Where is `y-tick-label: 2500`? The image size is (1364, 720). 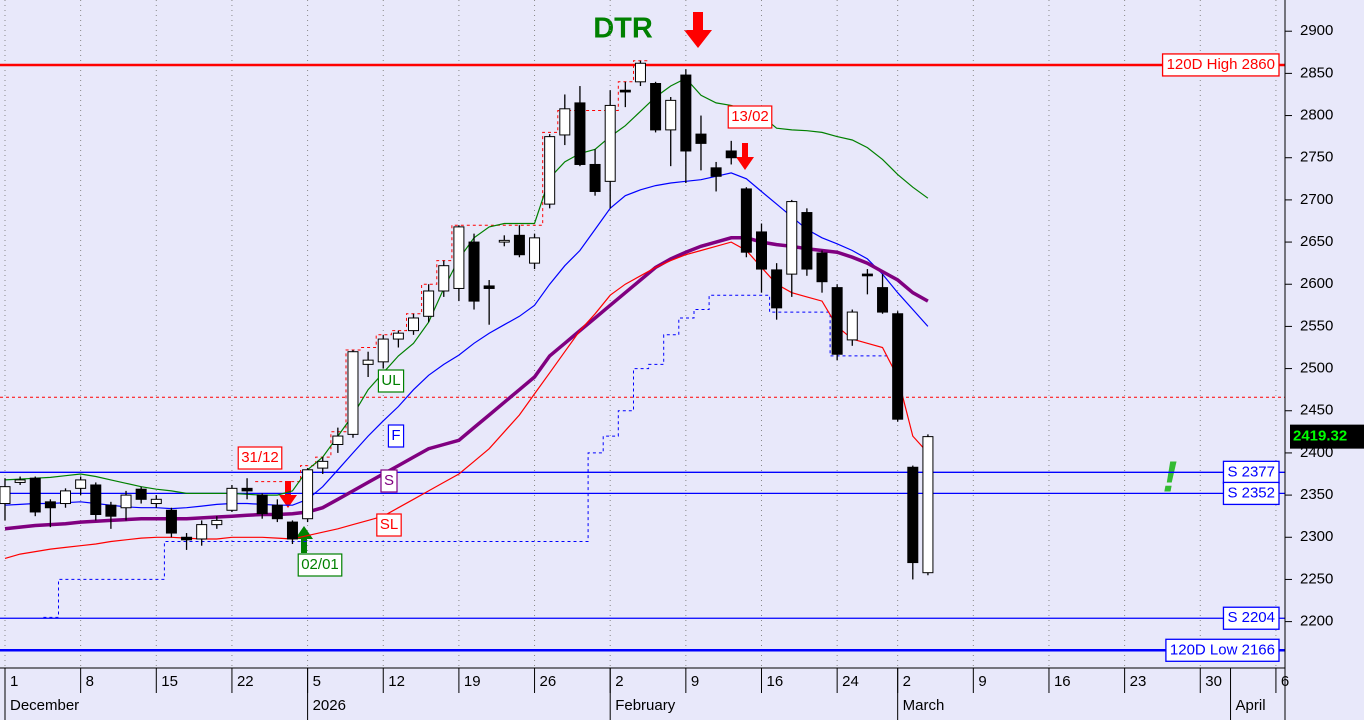
y-tick-label: 2500 is located at coordinates (1316, 368).